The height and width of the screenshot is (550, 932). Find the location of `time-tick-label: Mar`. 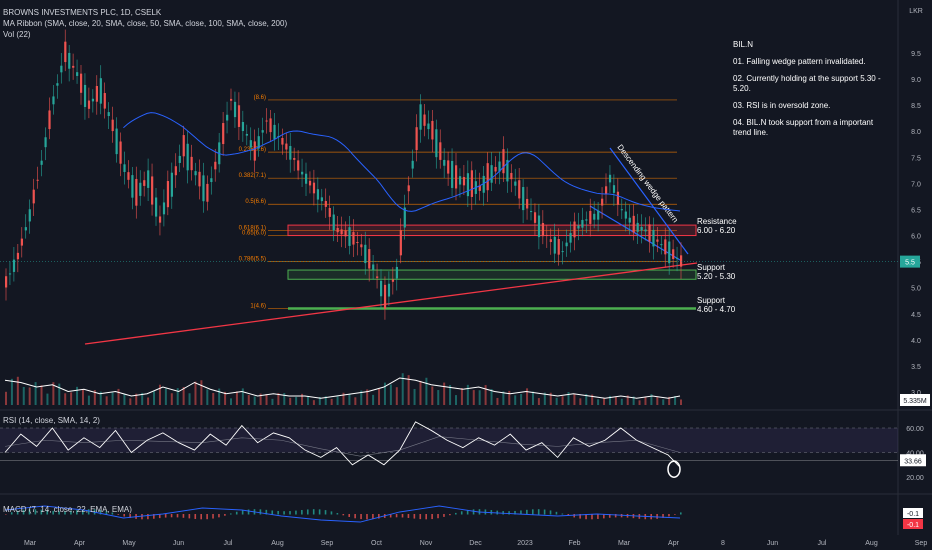

time-tick-label: Mar is located at coordinates (30, 543).